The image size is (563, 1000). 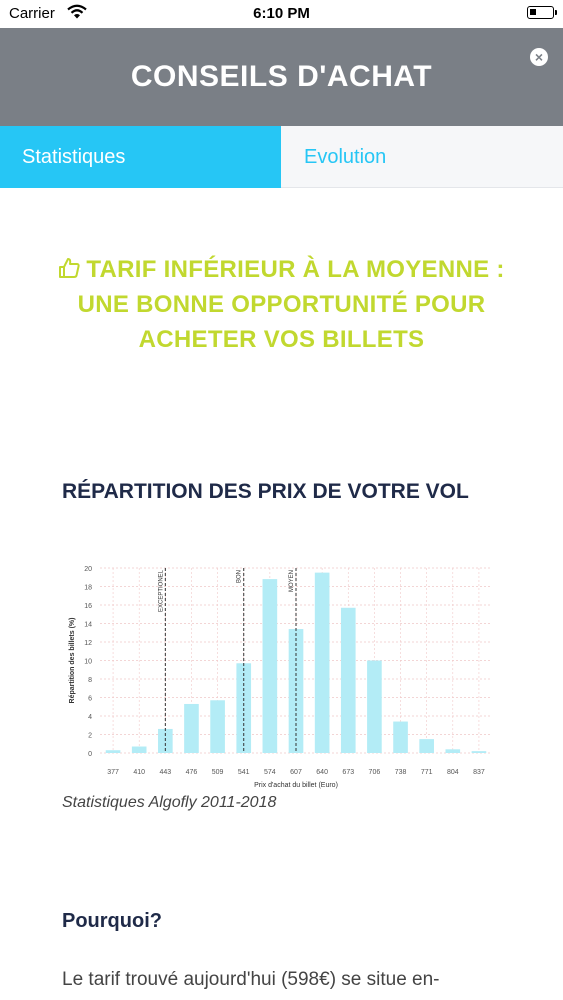 What do you see at coordinates (296, 785) in the screenshot?
I see `x-axis-label: Prix d'achat du billet (Euro)` at bounding box center [296, 785].